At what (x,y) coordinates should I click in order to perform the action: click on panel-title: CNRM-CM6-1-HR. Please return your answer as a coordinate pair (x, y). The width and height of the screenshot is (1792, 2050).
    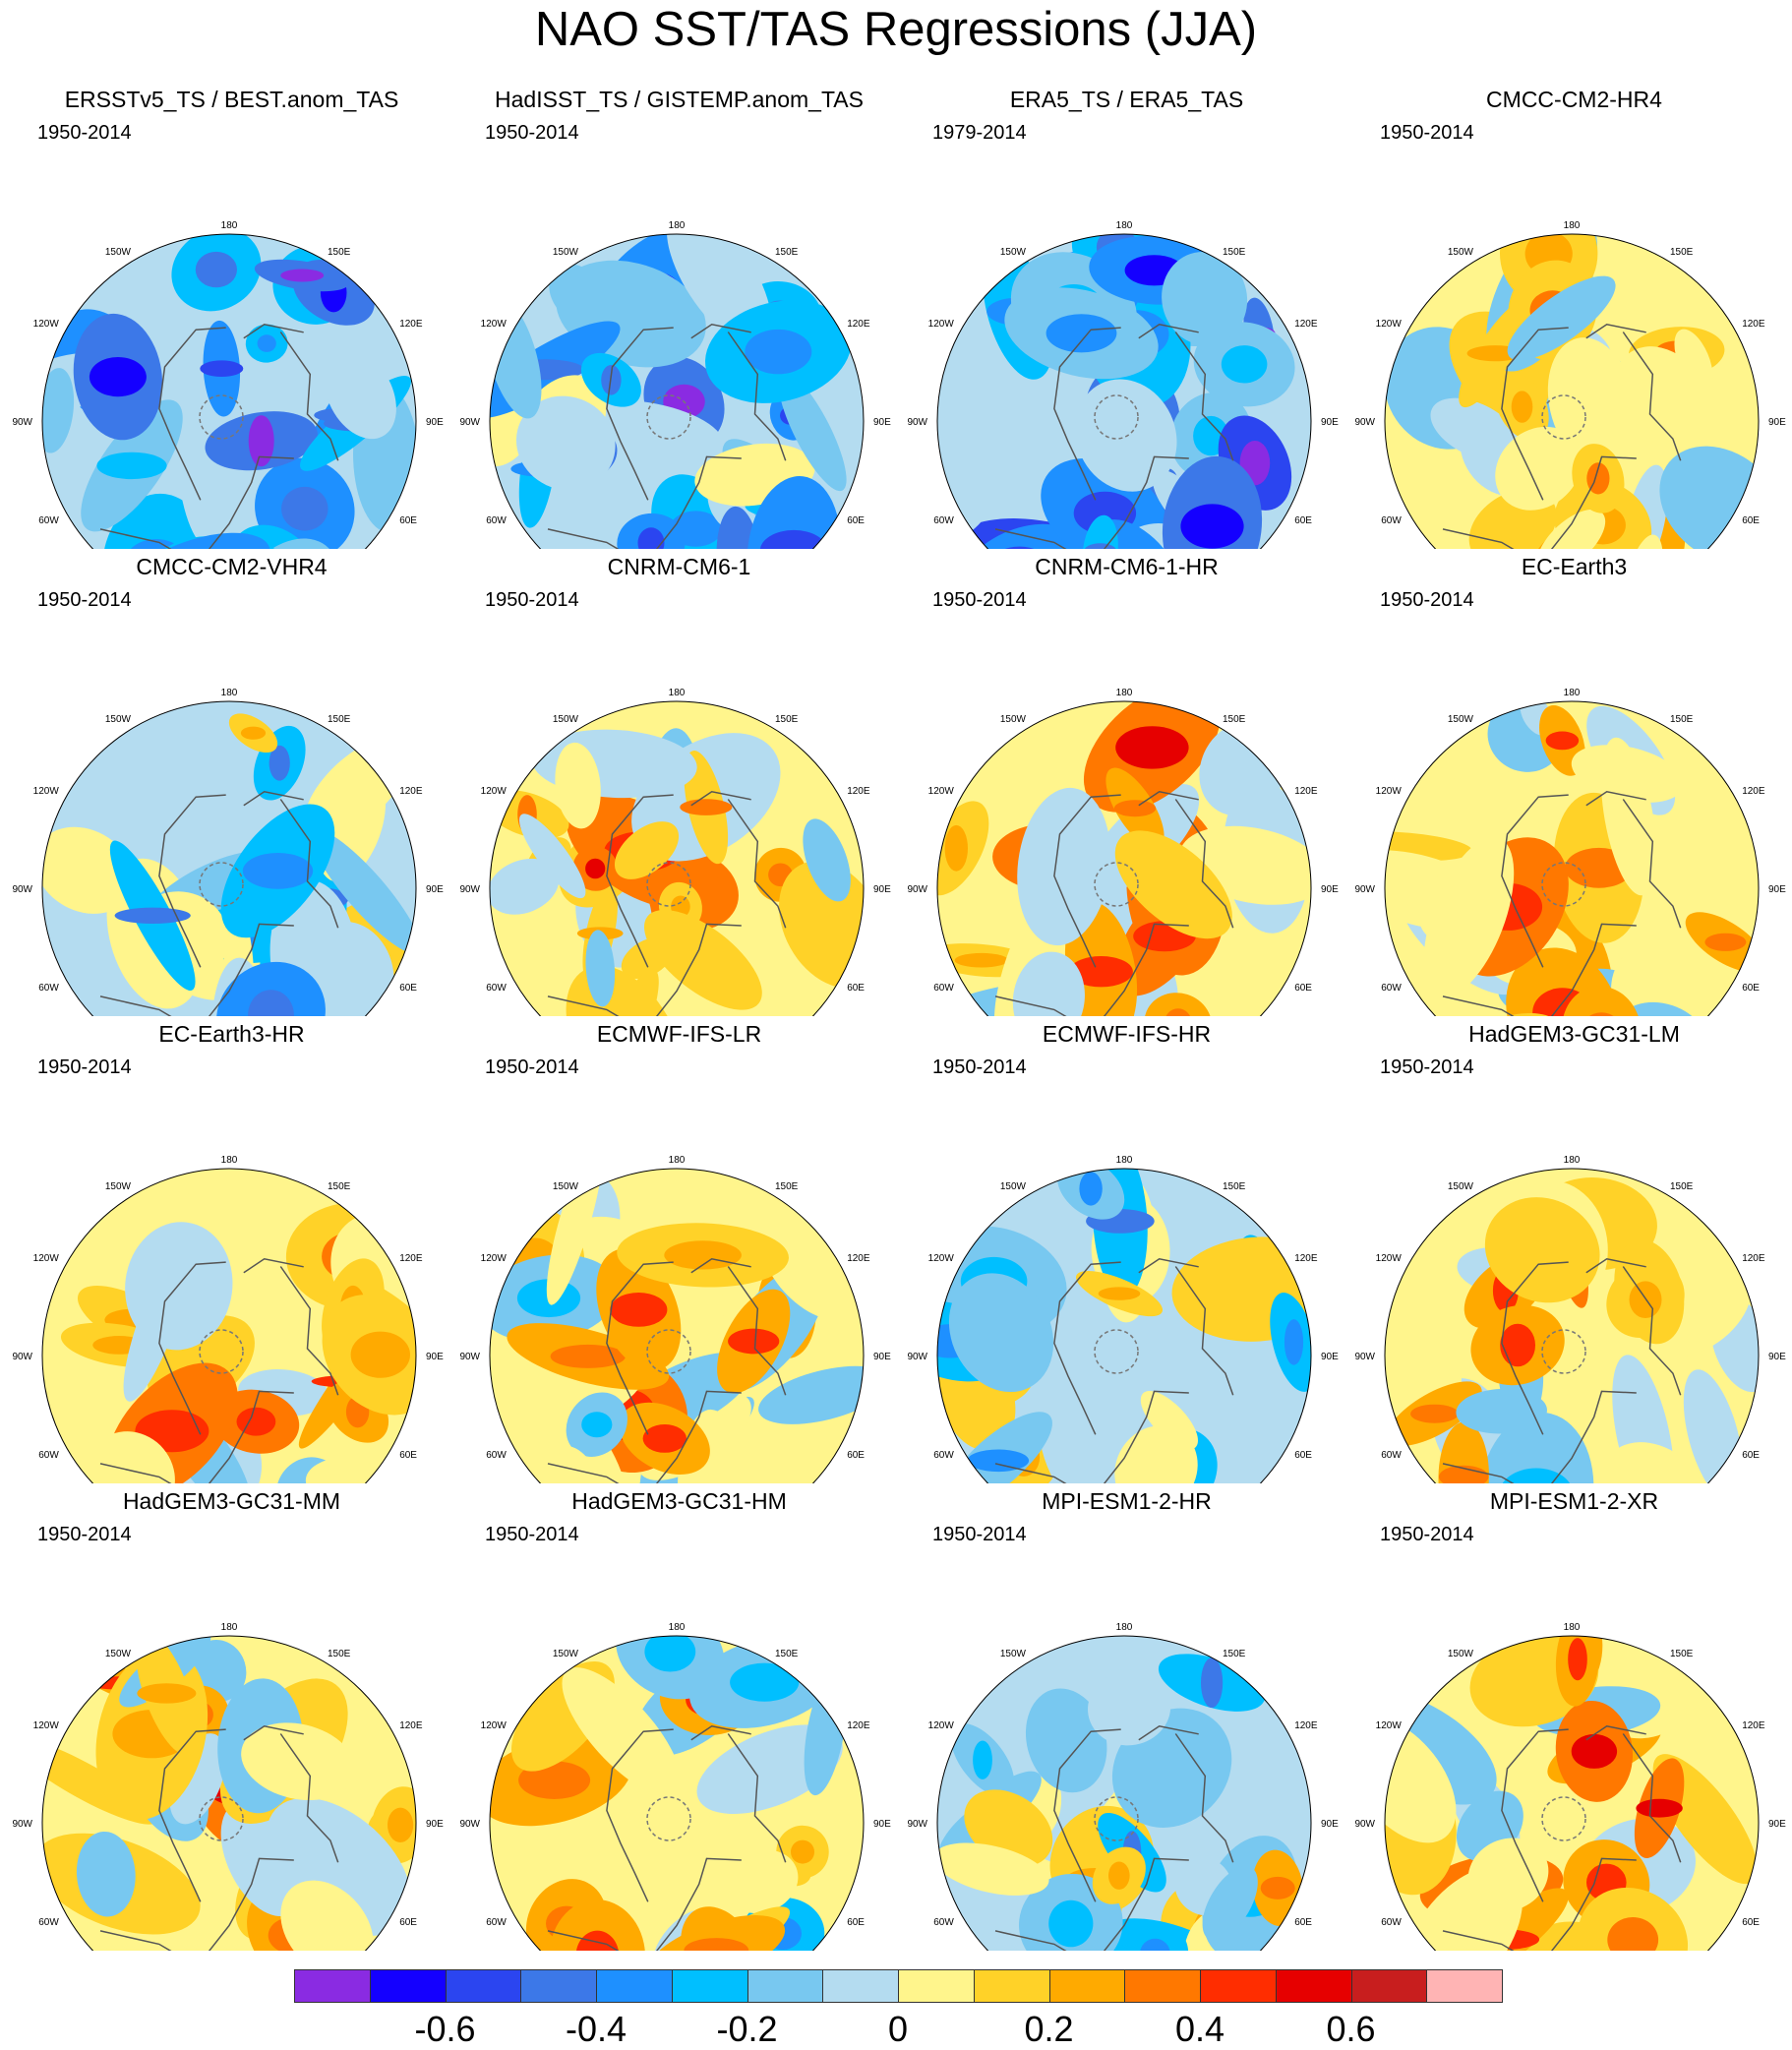
    Looking at the image, I should click on (1127, 566).